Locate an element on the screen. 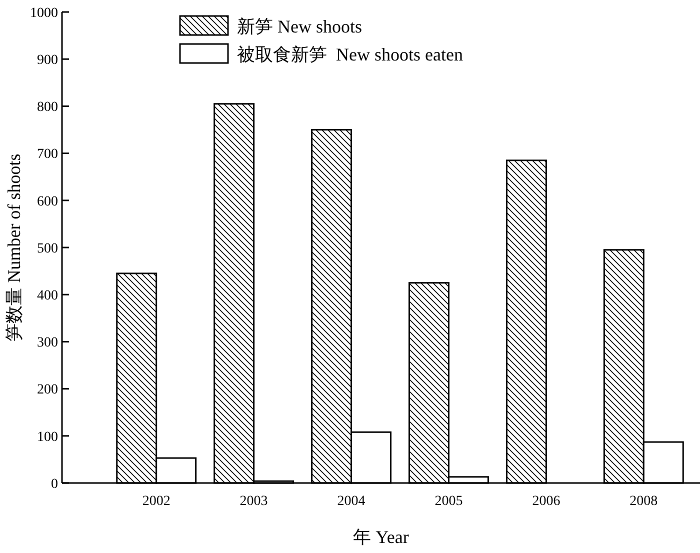 The image size is (700, 553). legend-label: 被取食新笋 New shoots eaten is located at coordinates (350, 54).